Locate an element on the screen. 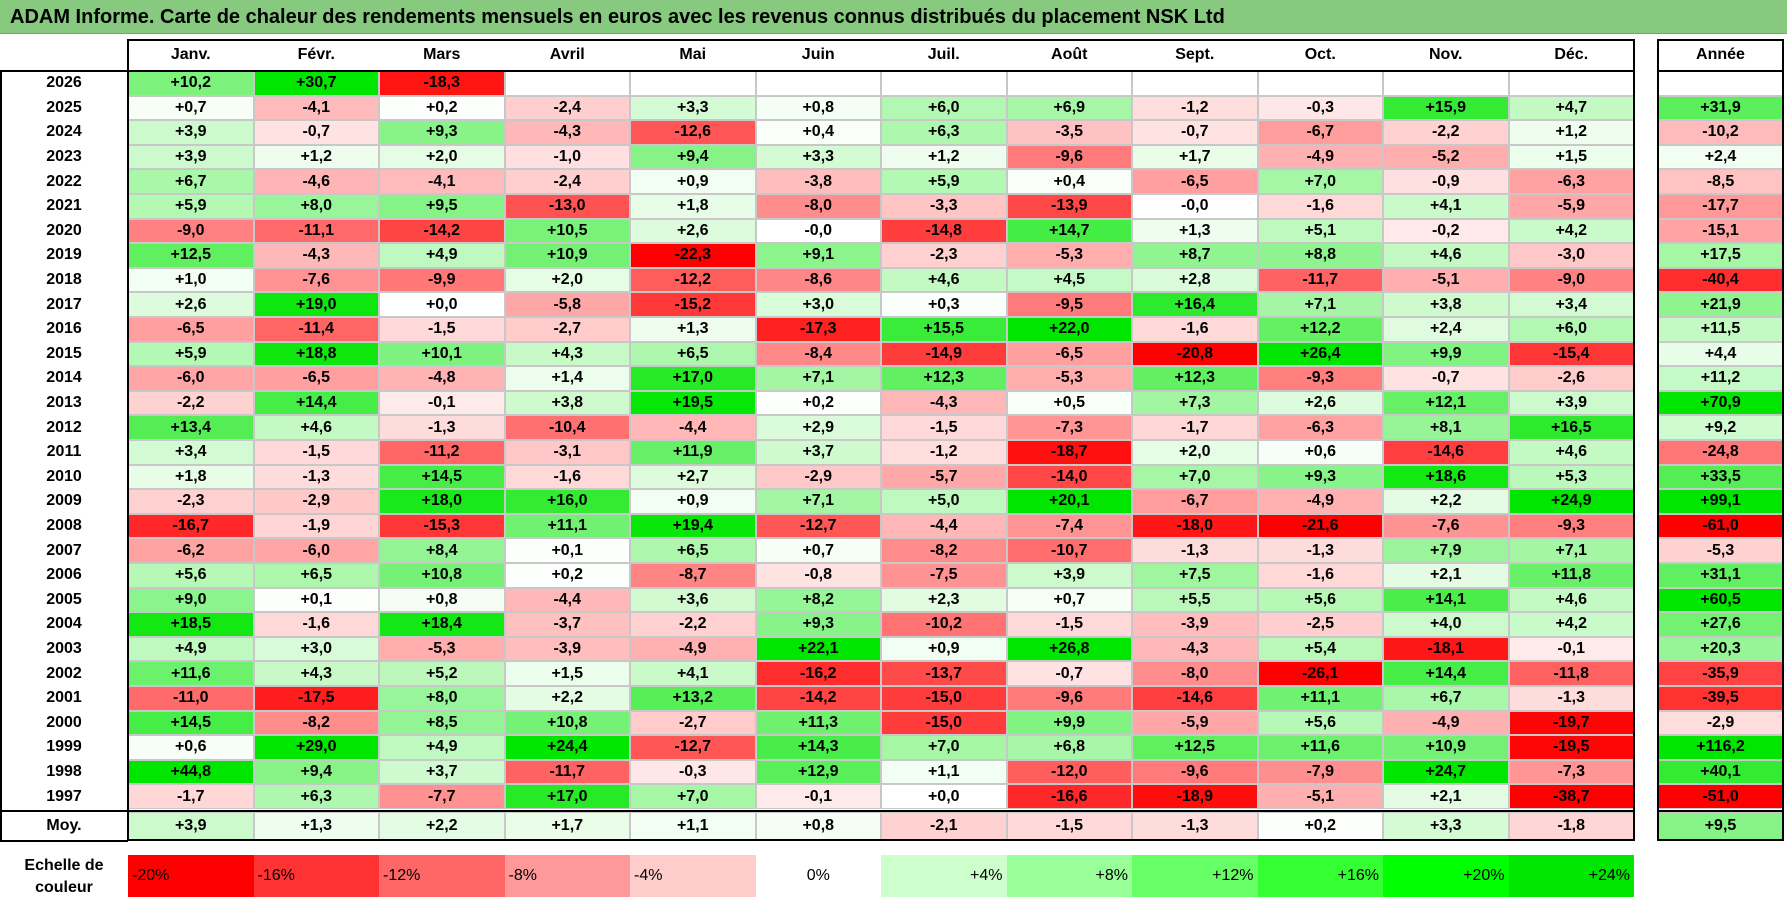 The image size is (1787, 912). heatmap-cell: -19,7 is located at coordinates (1571, 723).